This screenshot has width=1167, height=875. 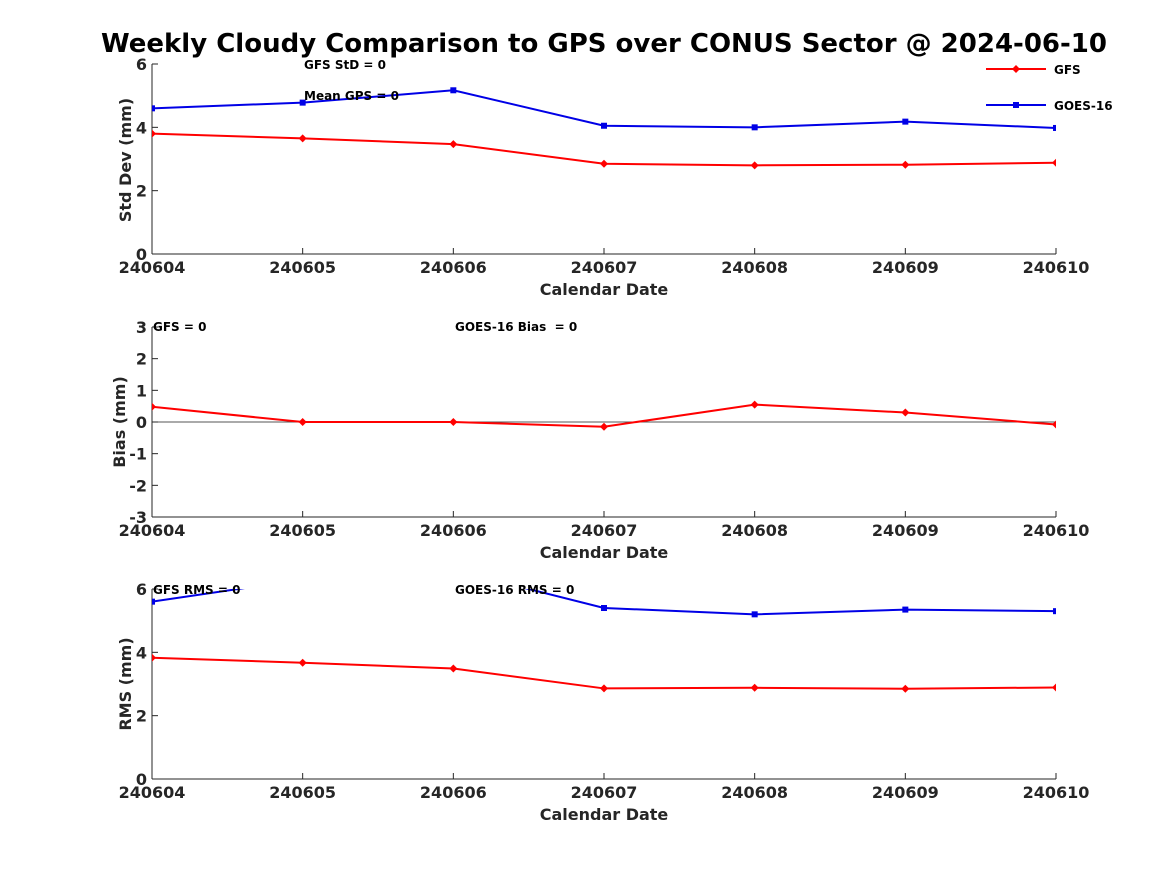 What do you see at coordinates (138, 517) in the screenshot?
I see `bias-y-tick-label: -3` at bounding box center [138, 517].